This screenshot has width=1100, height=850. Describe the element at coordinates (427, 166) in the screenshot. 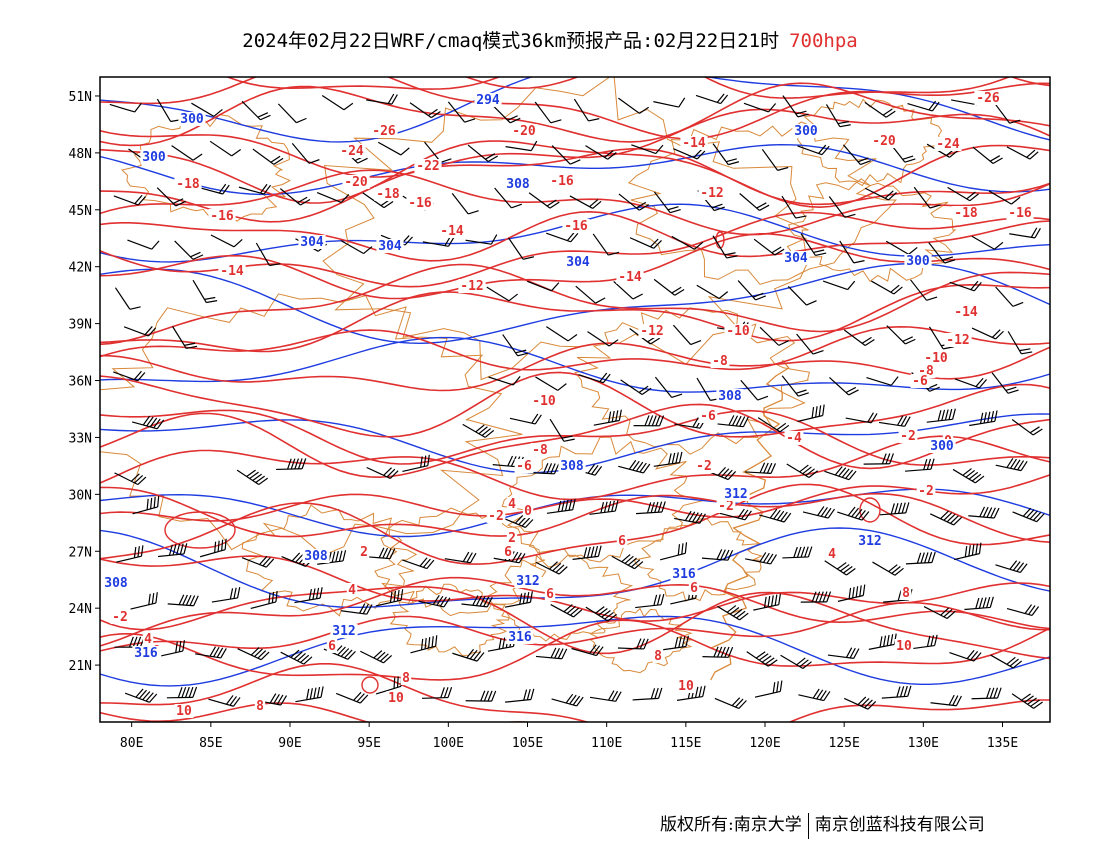

I see `contour-label: -22` at that location.